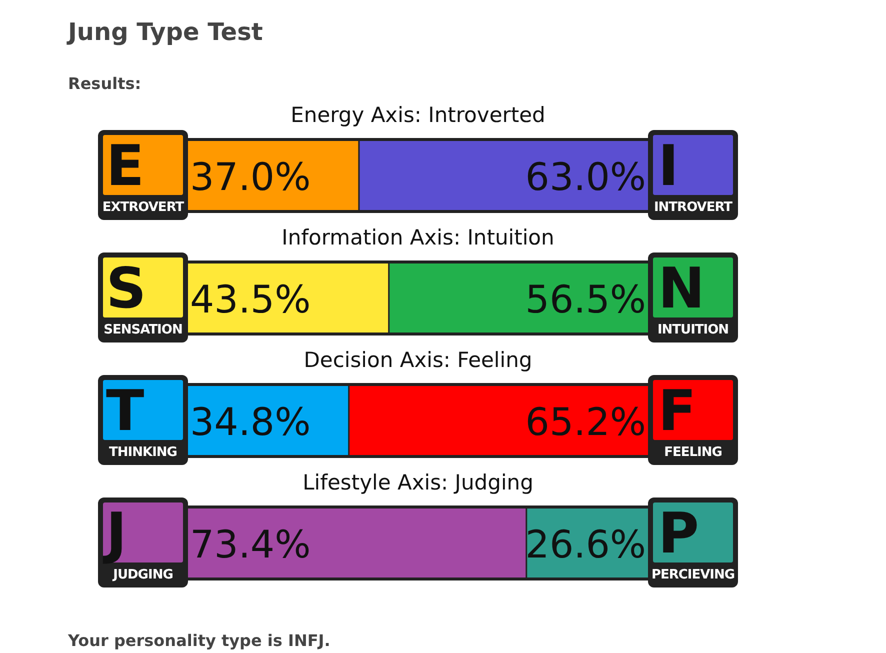 The height and width of the screenshot is (653, 886). Describe the element at coordinates (250, 544) in the screenshot. I see `data-label: 73.4%` at that location.